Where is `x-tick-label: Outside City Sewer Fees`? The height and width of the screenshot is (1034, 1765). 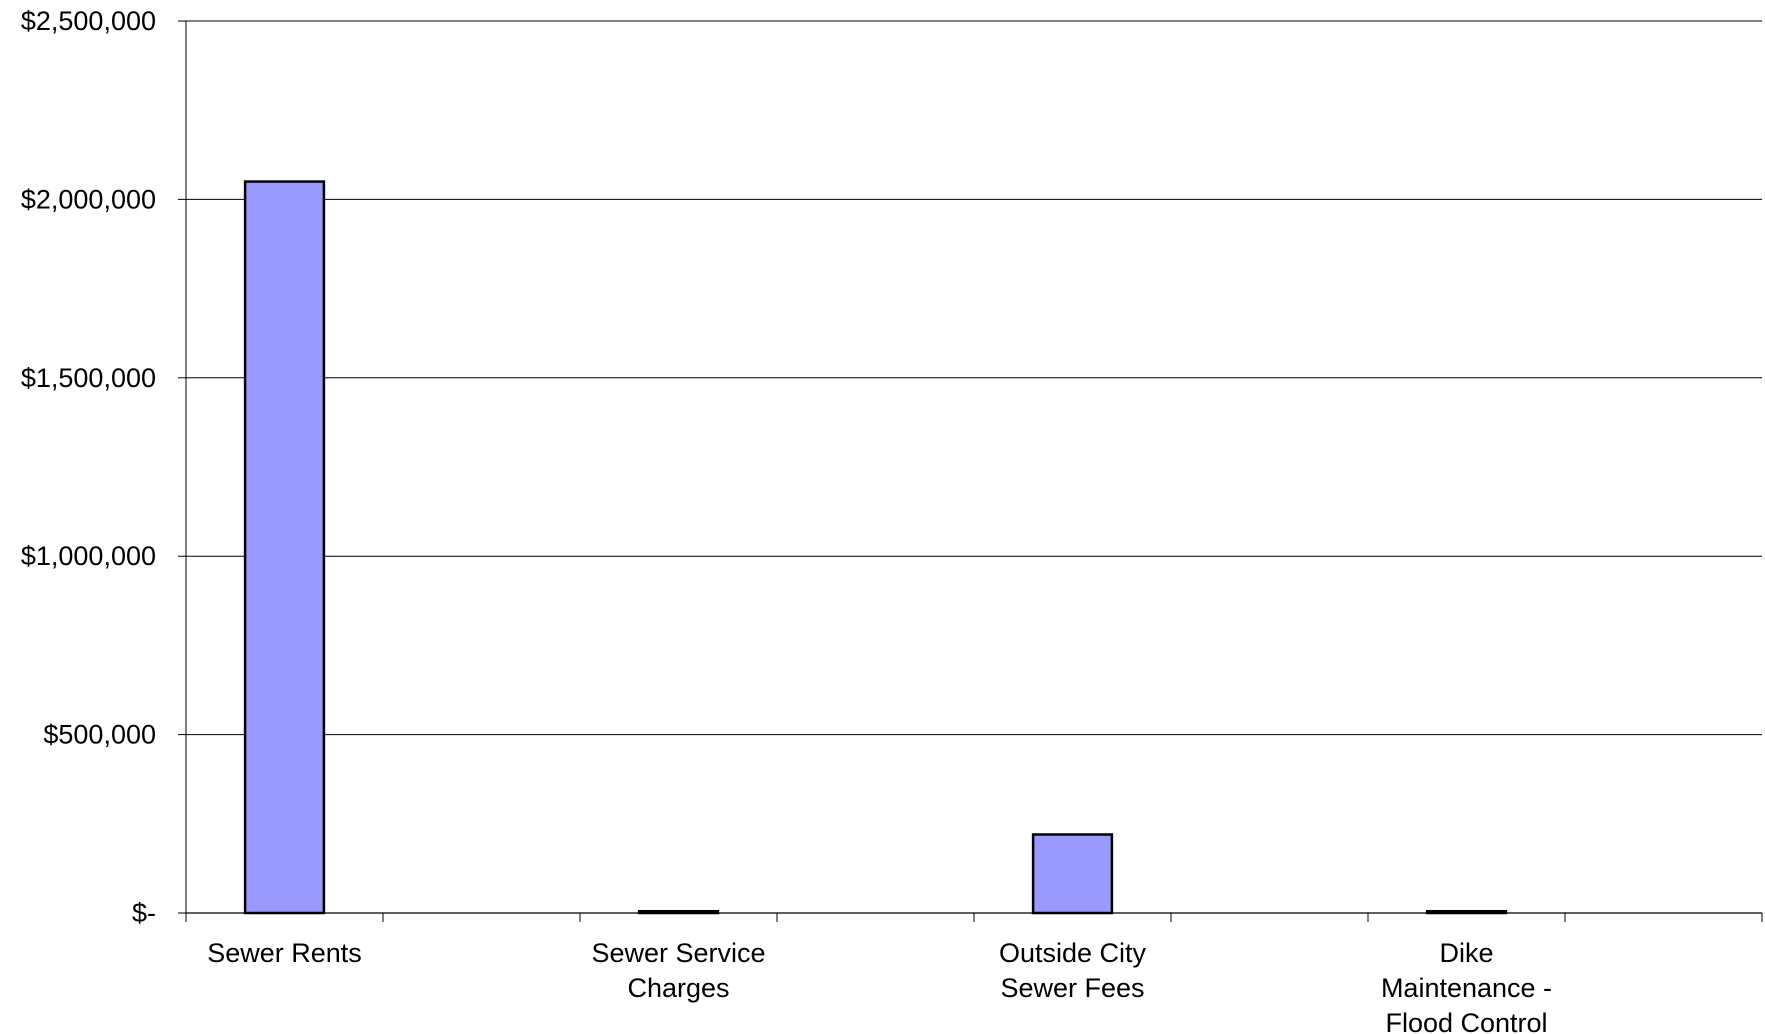
x-tick-label: Outside City Sewer Fees is located at coordinates (1073, 970).